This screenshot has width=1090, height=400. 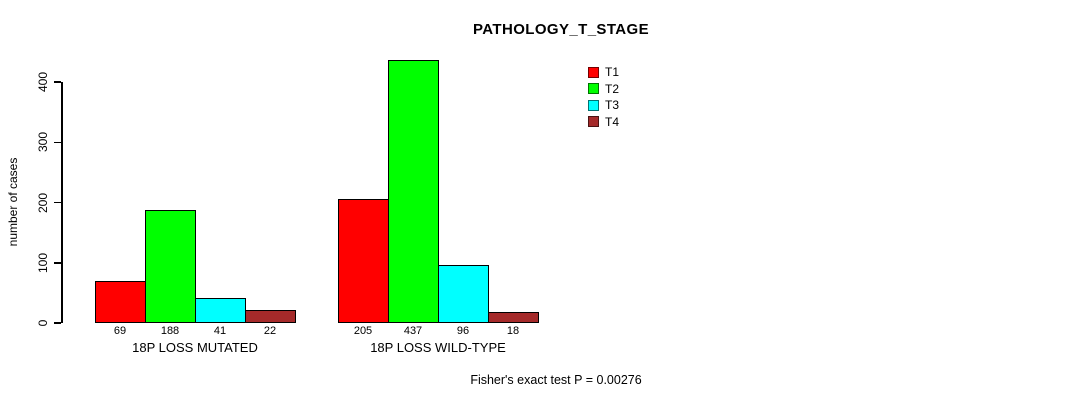 What do you see at coordinates (270, 316) in the screenshot?
I see `bar-t4-group1` at bounding box center [270, 316].